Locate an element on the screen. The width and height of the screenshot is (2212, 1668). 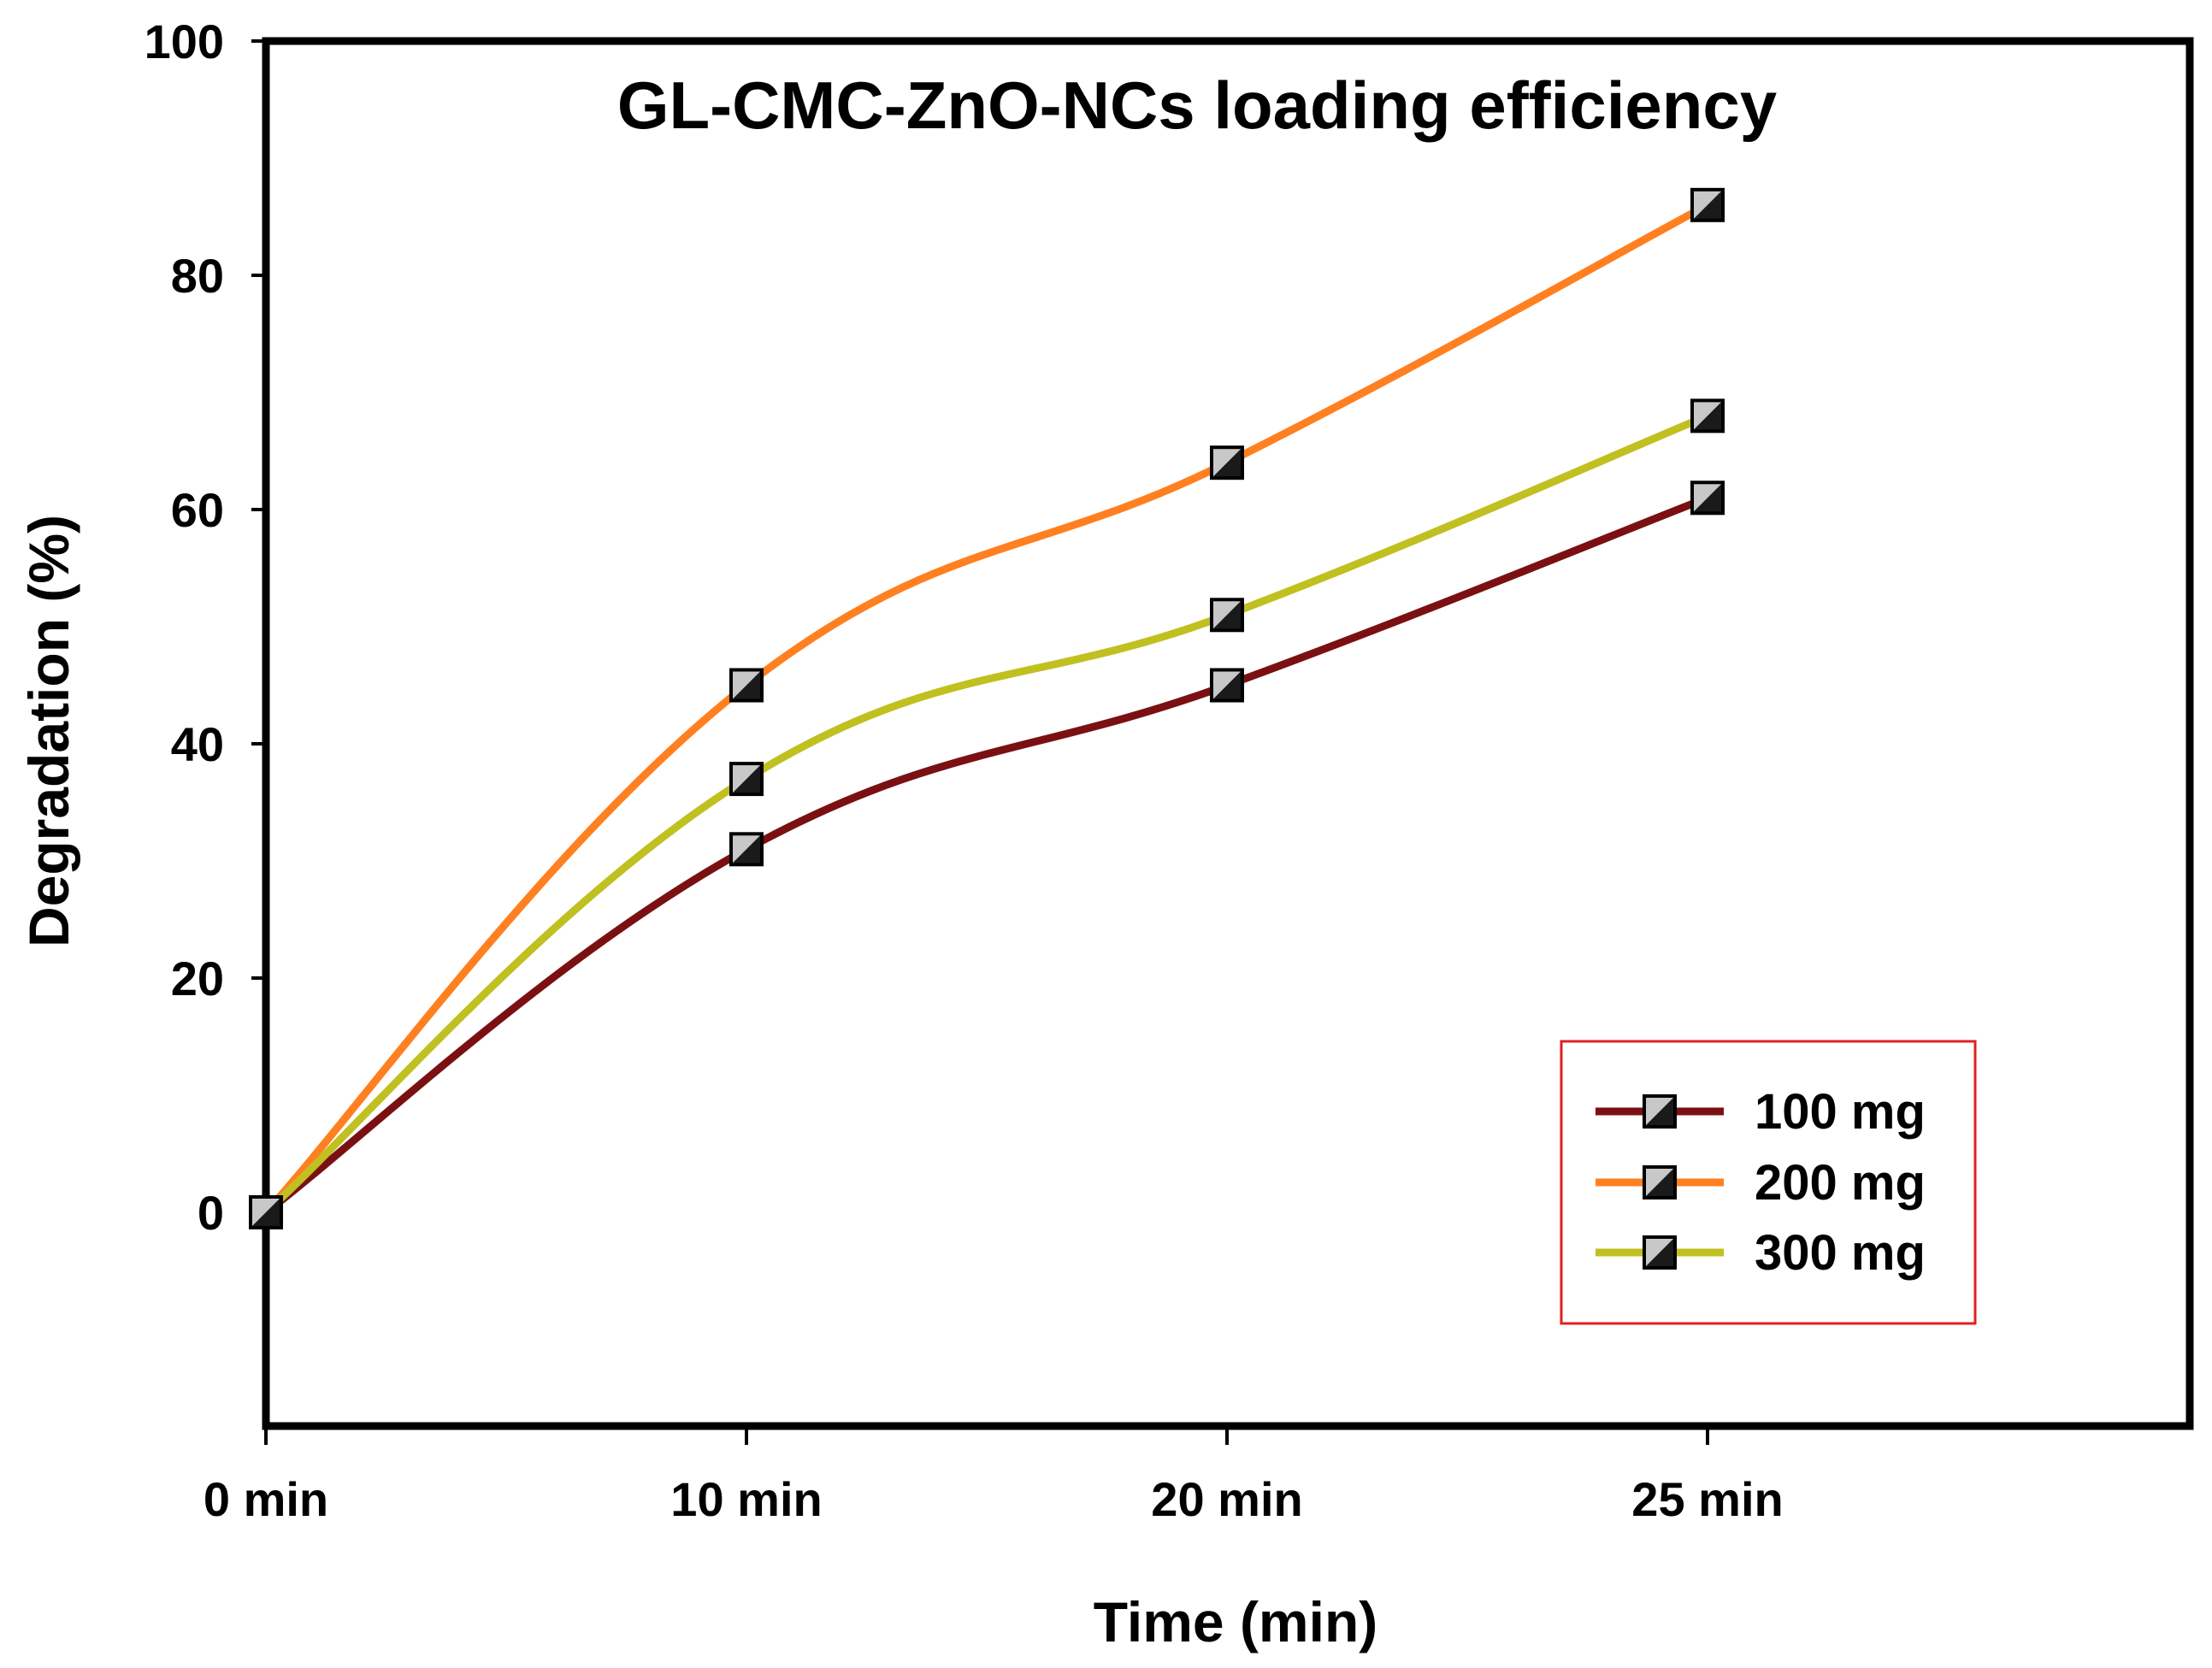
chart-title: GL-CMC-ZnO-NCs loading efficiency is located at coordinates (1197, 105).